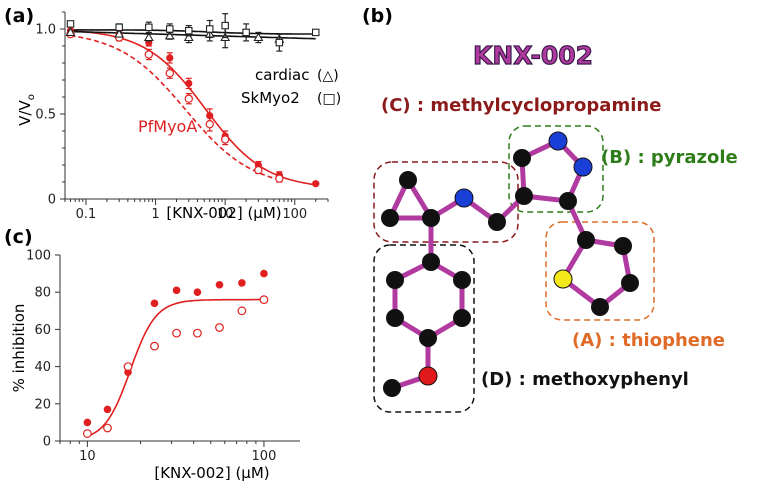 This screenshot has width=768, height=486. What do you see at coordinates (38, 256) in the screenshot?
I see `y-tick-label: 100` at bounding box center [38, 256].